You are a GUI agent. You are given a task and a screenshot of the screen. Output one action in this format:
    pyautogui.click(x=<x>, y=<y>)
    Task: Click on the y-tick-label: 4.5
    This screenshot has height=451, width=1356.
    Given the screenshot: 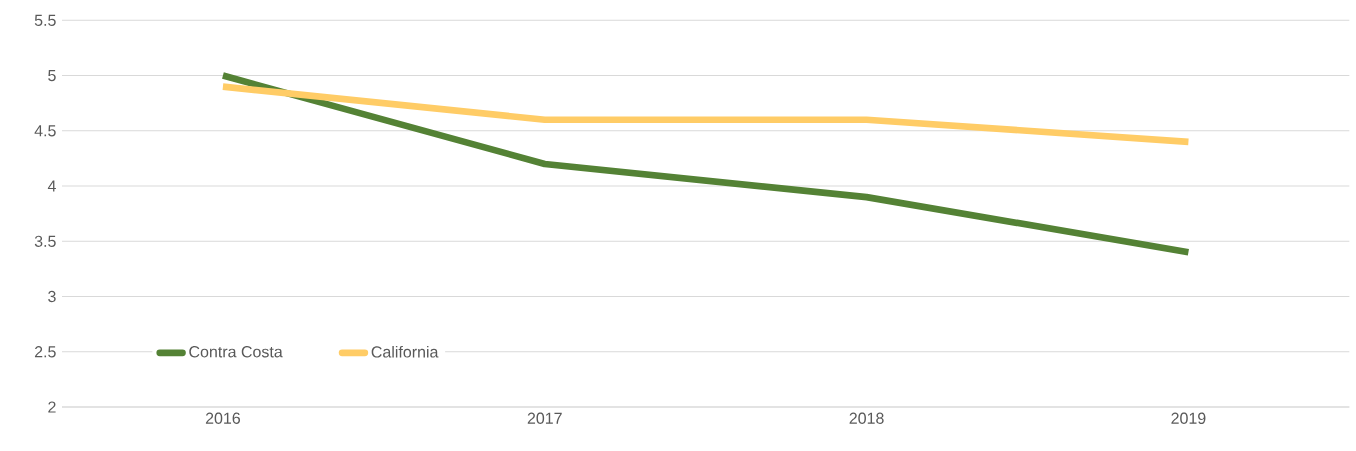 What is the action you would take?
    pyautogui.click(x=45, y=131)
    